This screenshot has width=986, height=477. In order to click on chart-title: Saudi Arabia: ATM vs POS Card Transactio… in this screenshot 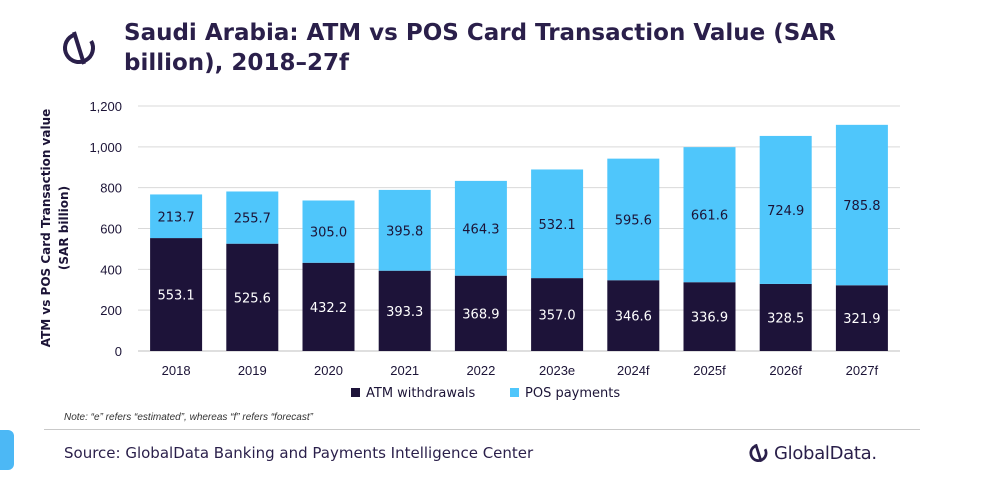, I will do `click(480, 48)`.